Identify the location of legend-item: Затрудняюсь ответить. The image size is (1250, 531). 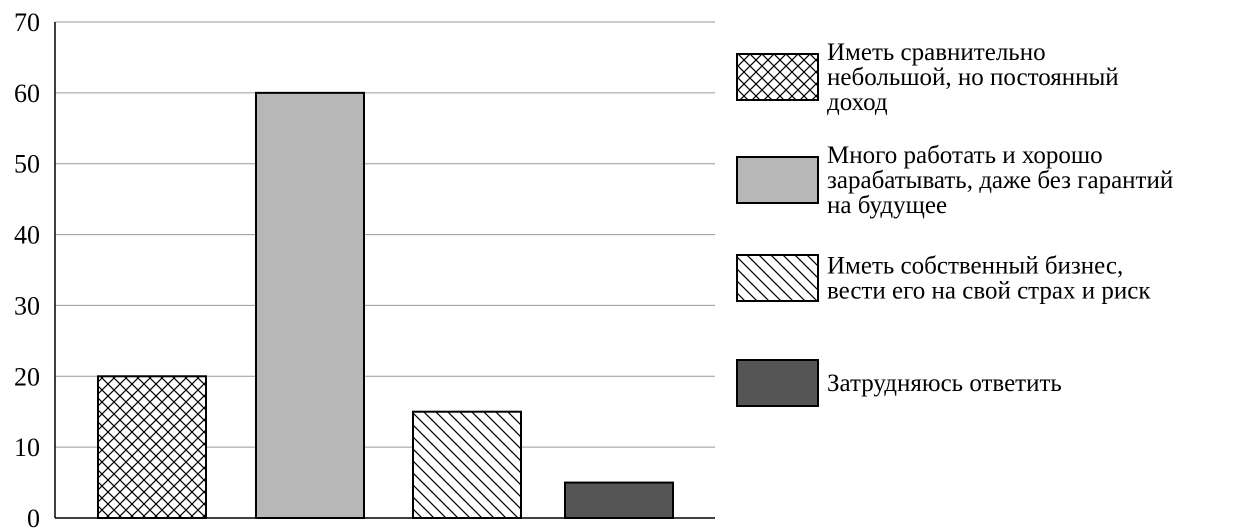
(899, 383).